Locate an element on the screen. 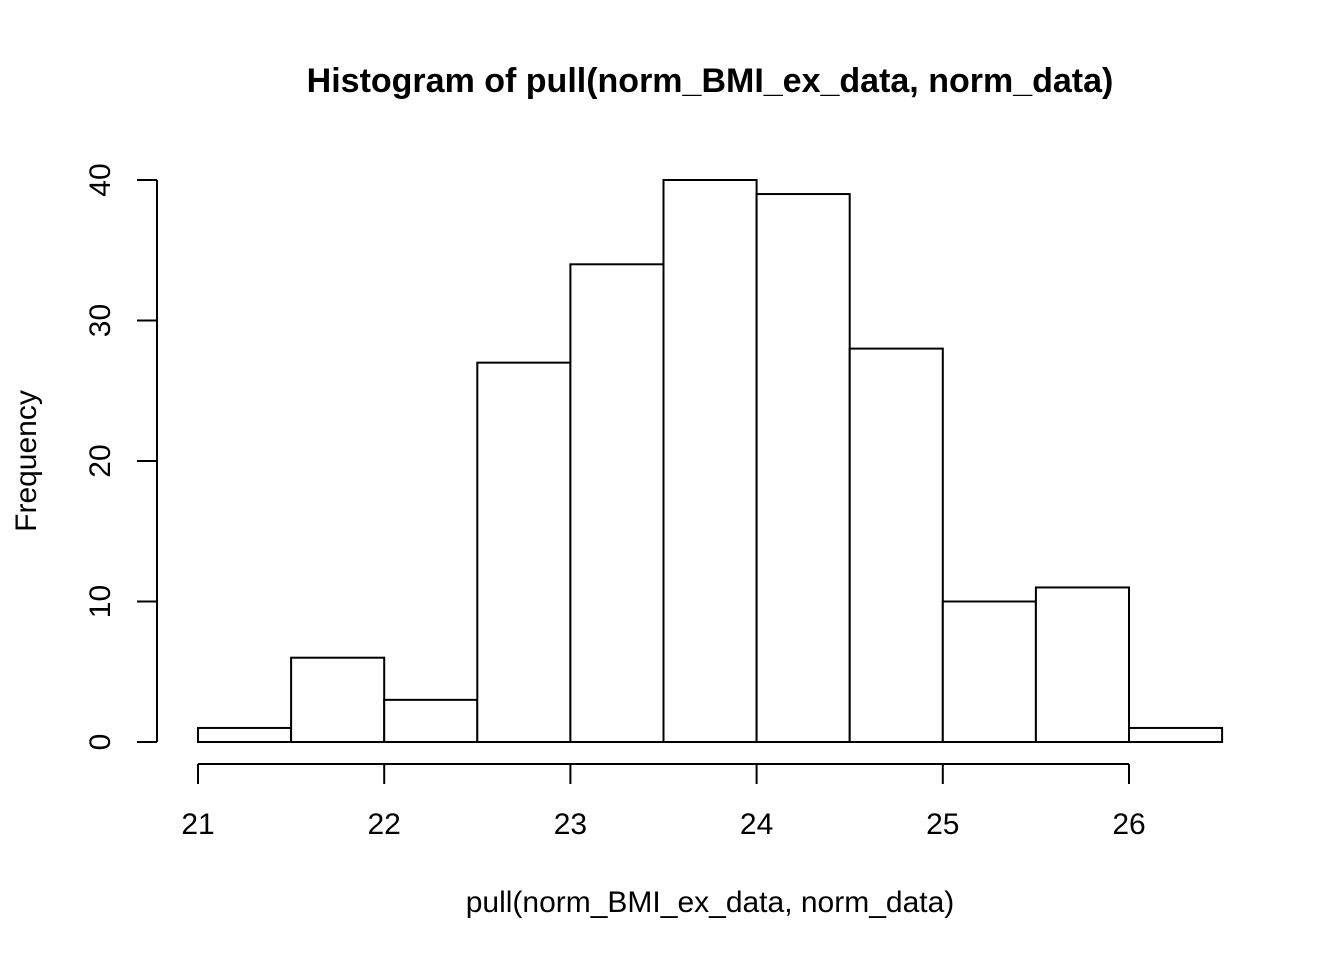 The height and width of the screenshot is (960, 1344). x-axis-title: pull(norm_BMI_ex_data, norm_data) is located at coordinates (710, 902).